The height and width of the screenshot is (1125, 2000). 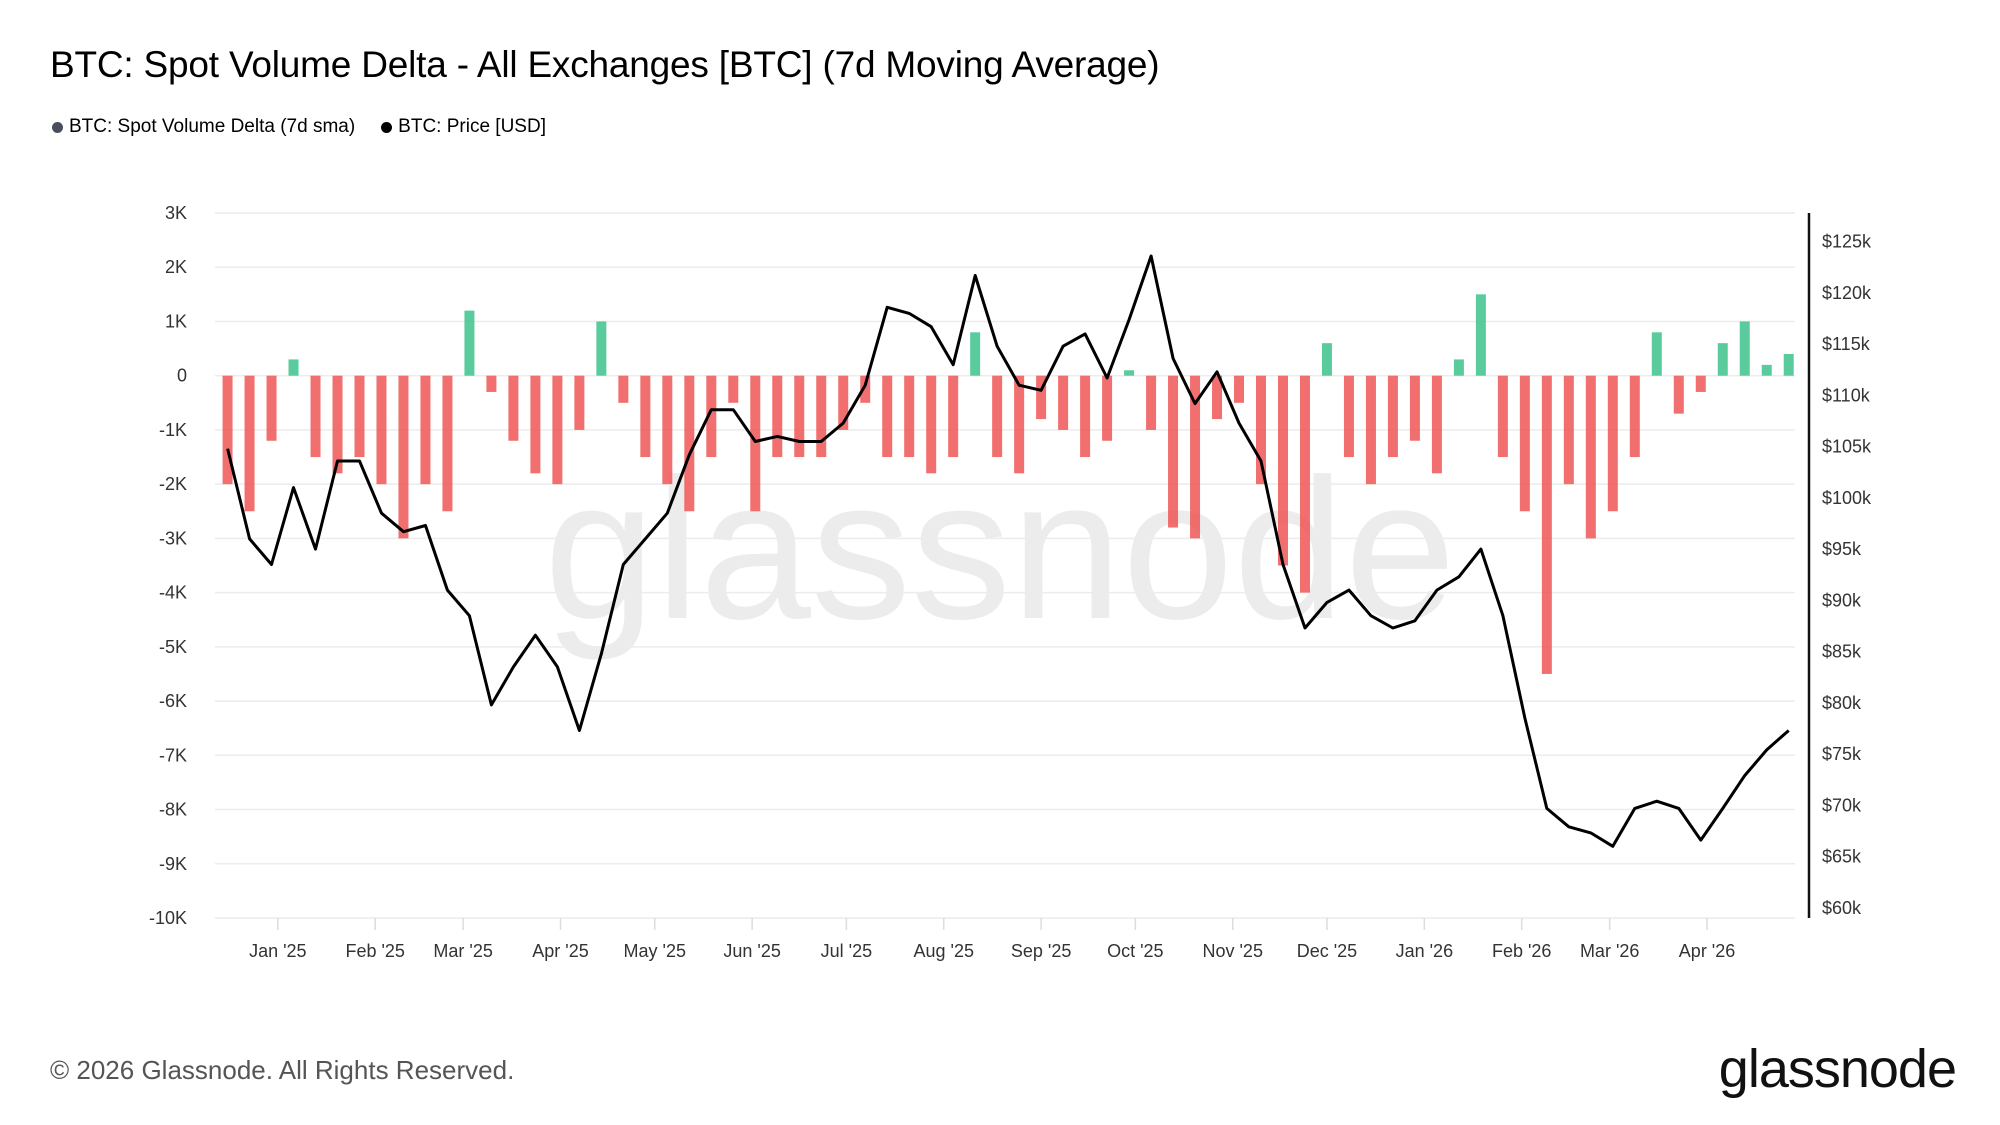 I want to click on y-right-tick-label: $120k, so click(x=1847, y=293).